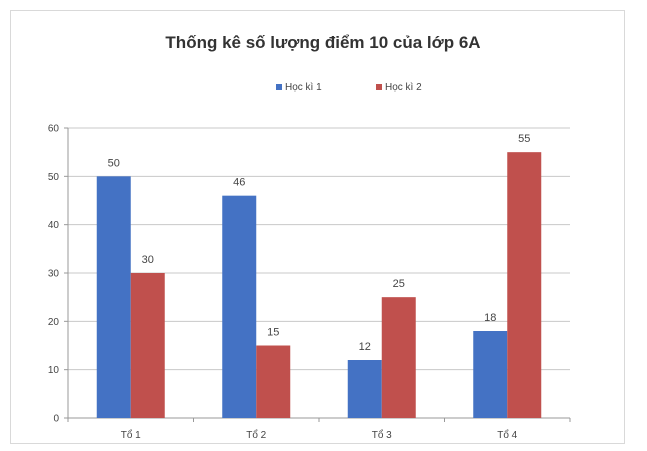 The image size is (647, 451). I want to click on data-label: 30, so click(148, 260).